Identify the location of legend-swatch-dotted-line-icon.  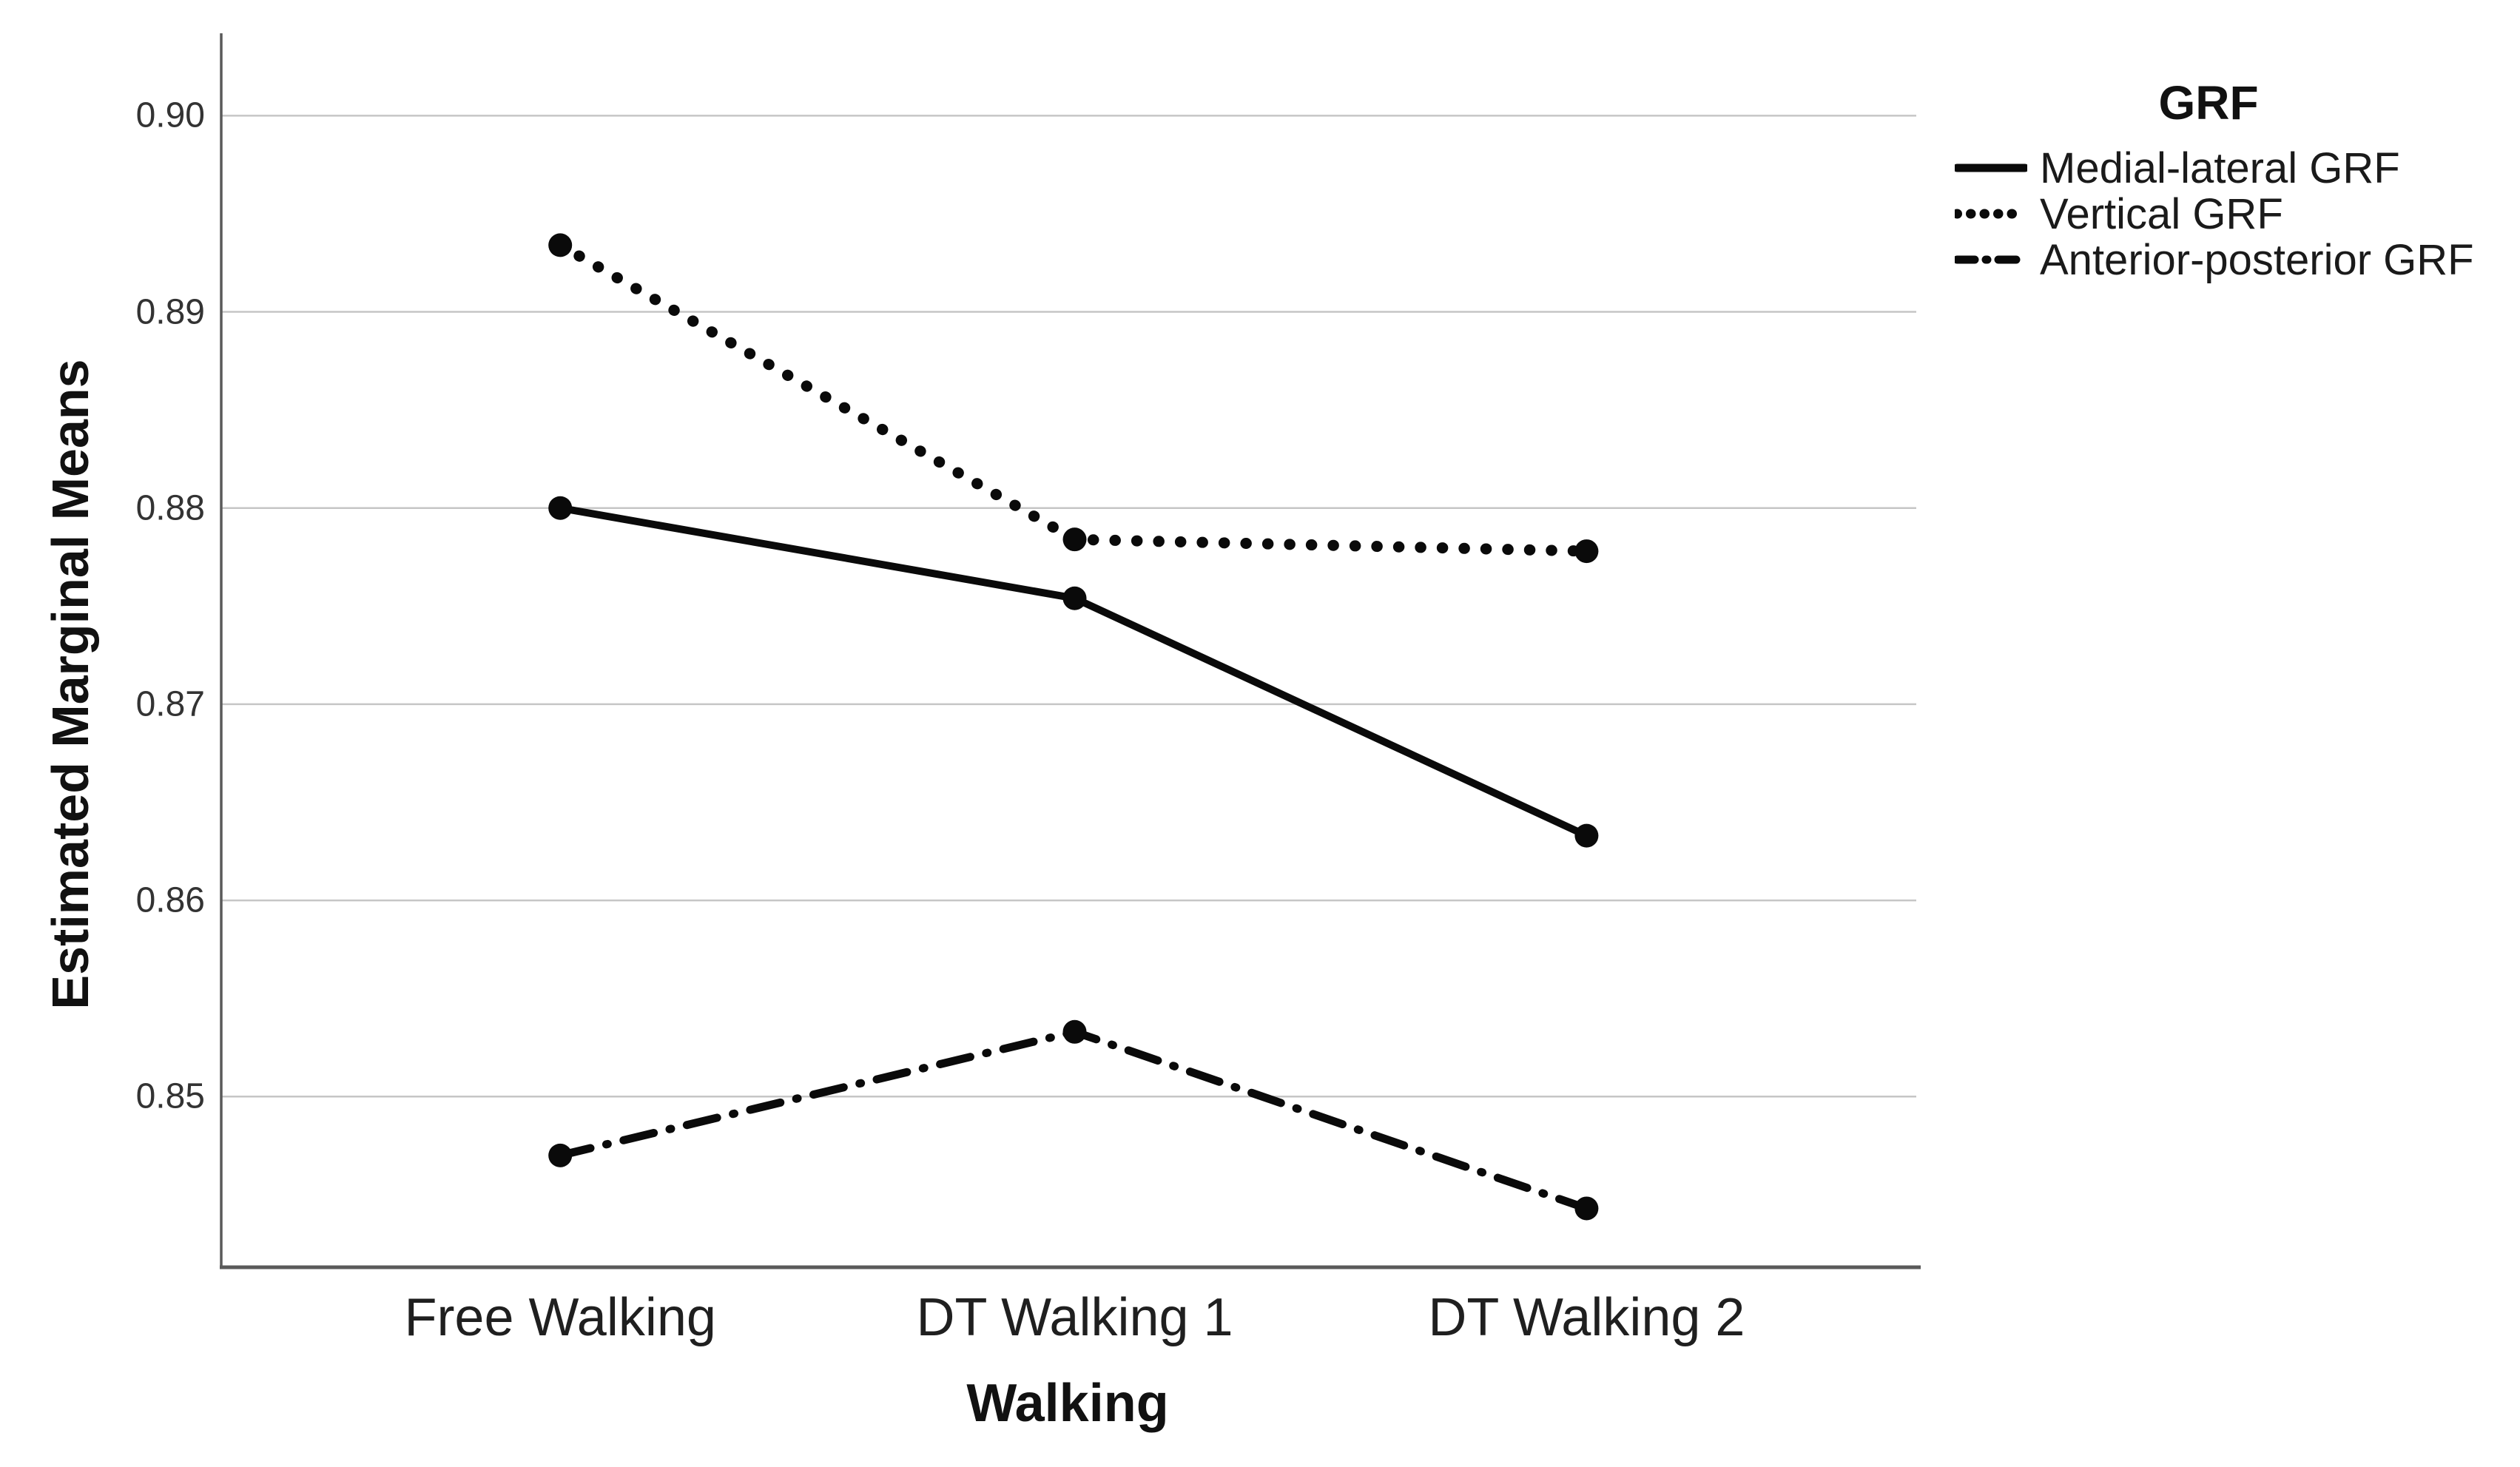
(1991, 214).